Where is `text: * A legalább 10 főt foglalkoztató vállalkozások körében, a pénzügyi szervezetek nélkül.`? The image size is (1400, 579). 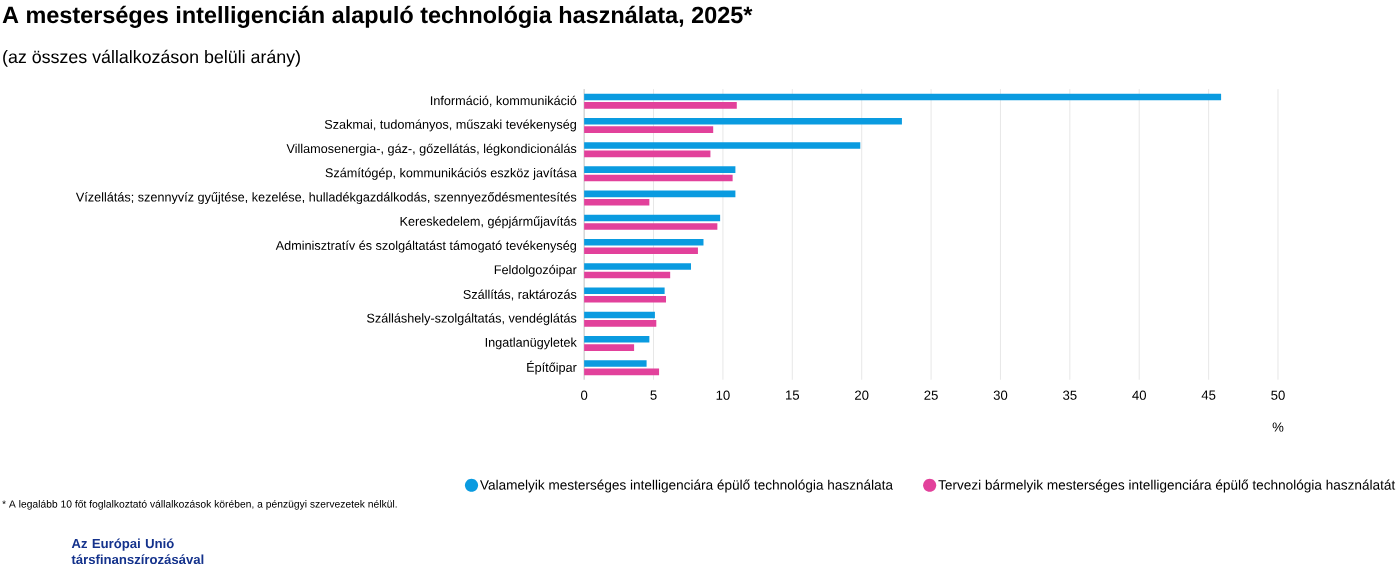
text: * A legalább 10 főt foglalkoztató vállalkozások körében, a pénzügyi szervezetek nélkül. is located at coordinates (199, 504).